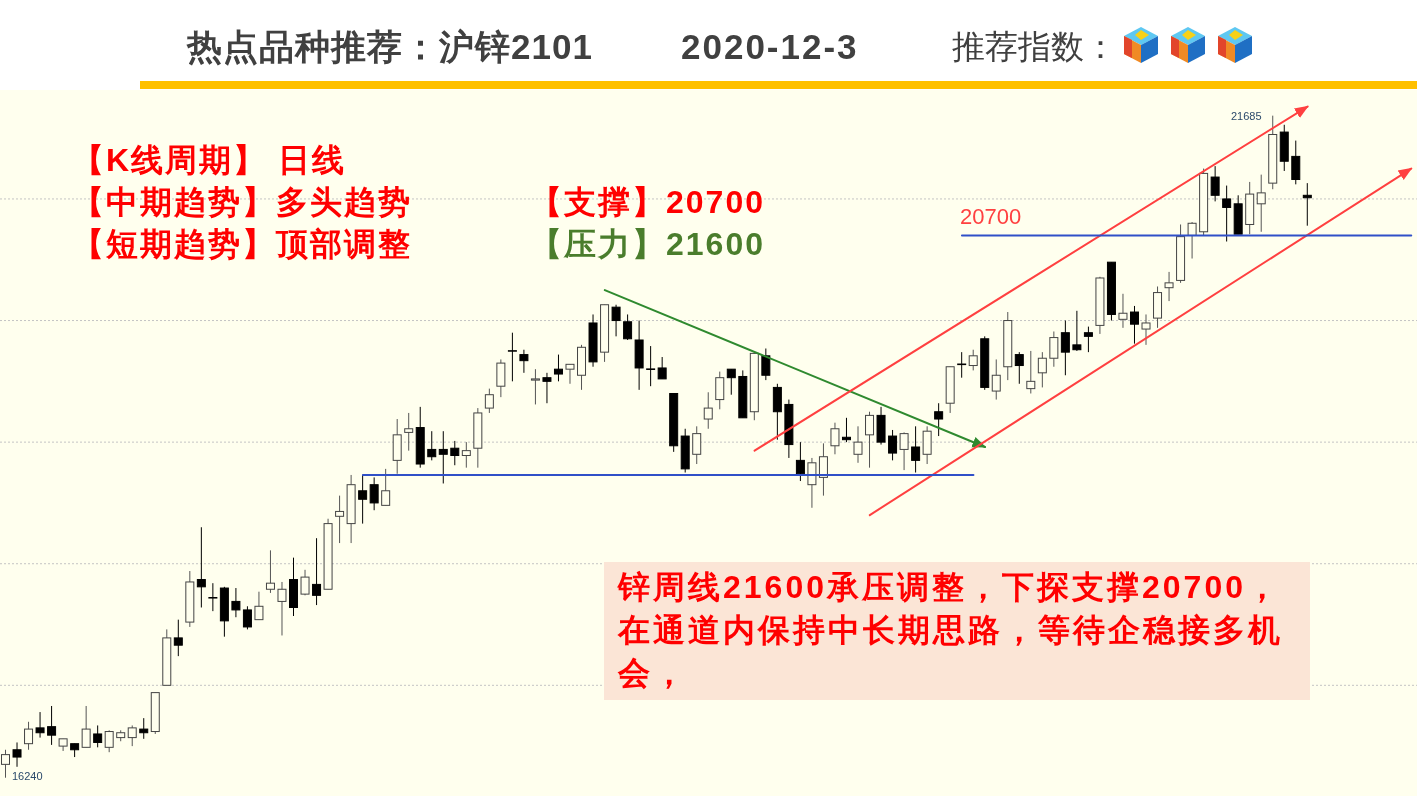 This screenshot has width=1417, height=796. Describe the element at coordinates (957, 631) in the screenshot. I see `callout-box: 锌周线21600承压调整，下探支撑20700，在通道内保持中长期思路，等待企稳接多机会，` at that location.